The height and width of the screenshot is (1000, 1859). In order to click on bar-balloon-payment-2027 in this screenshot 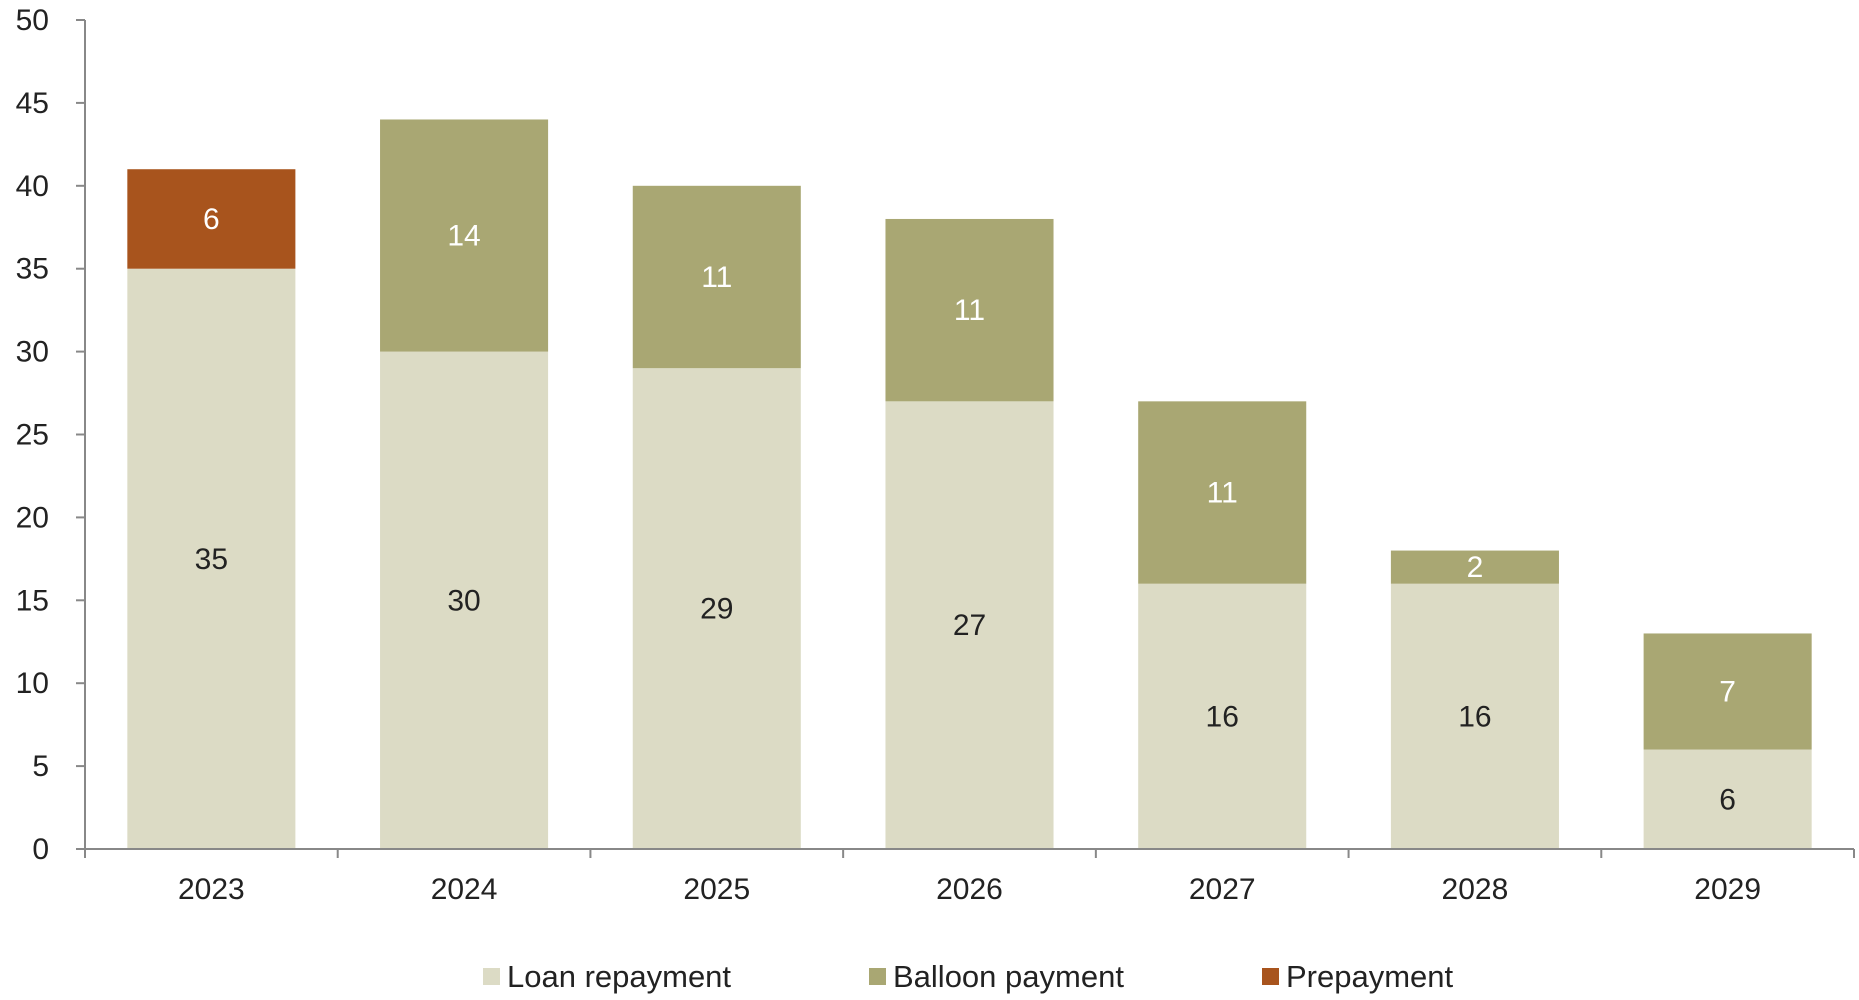, I will do `click(1222, 492)`.